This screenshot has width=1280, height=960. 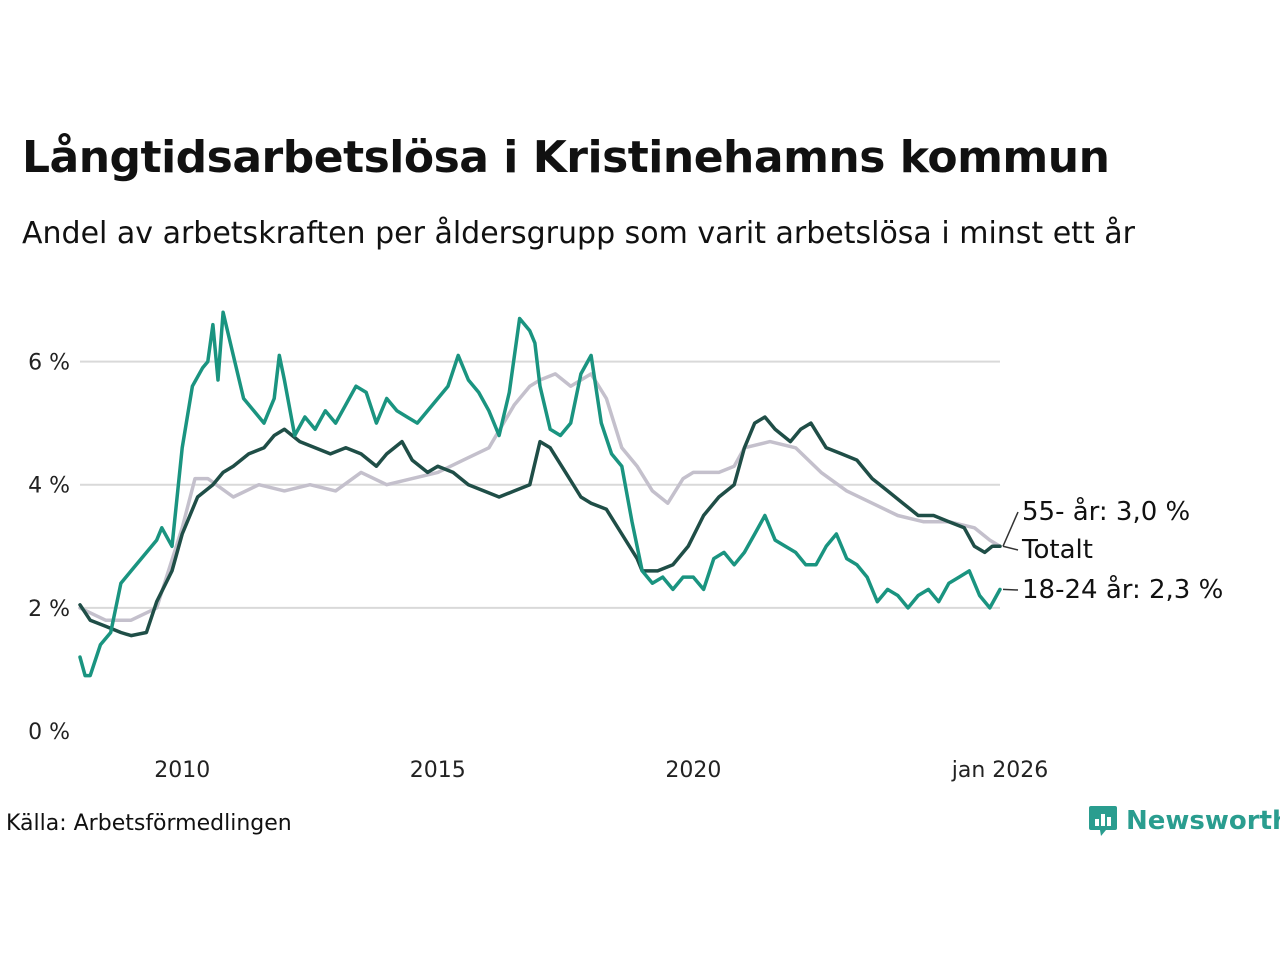 I want to click on x-tick-label: 2010, so click(x=182, y=770).